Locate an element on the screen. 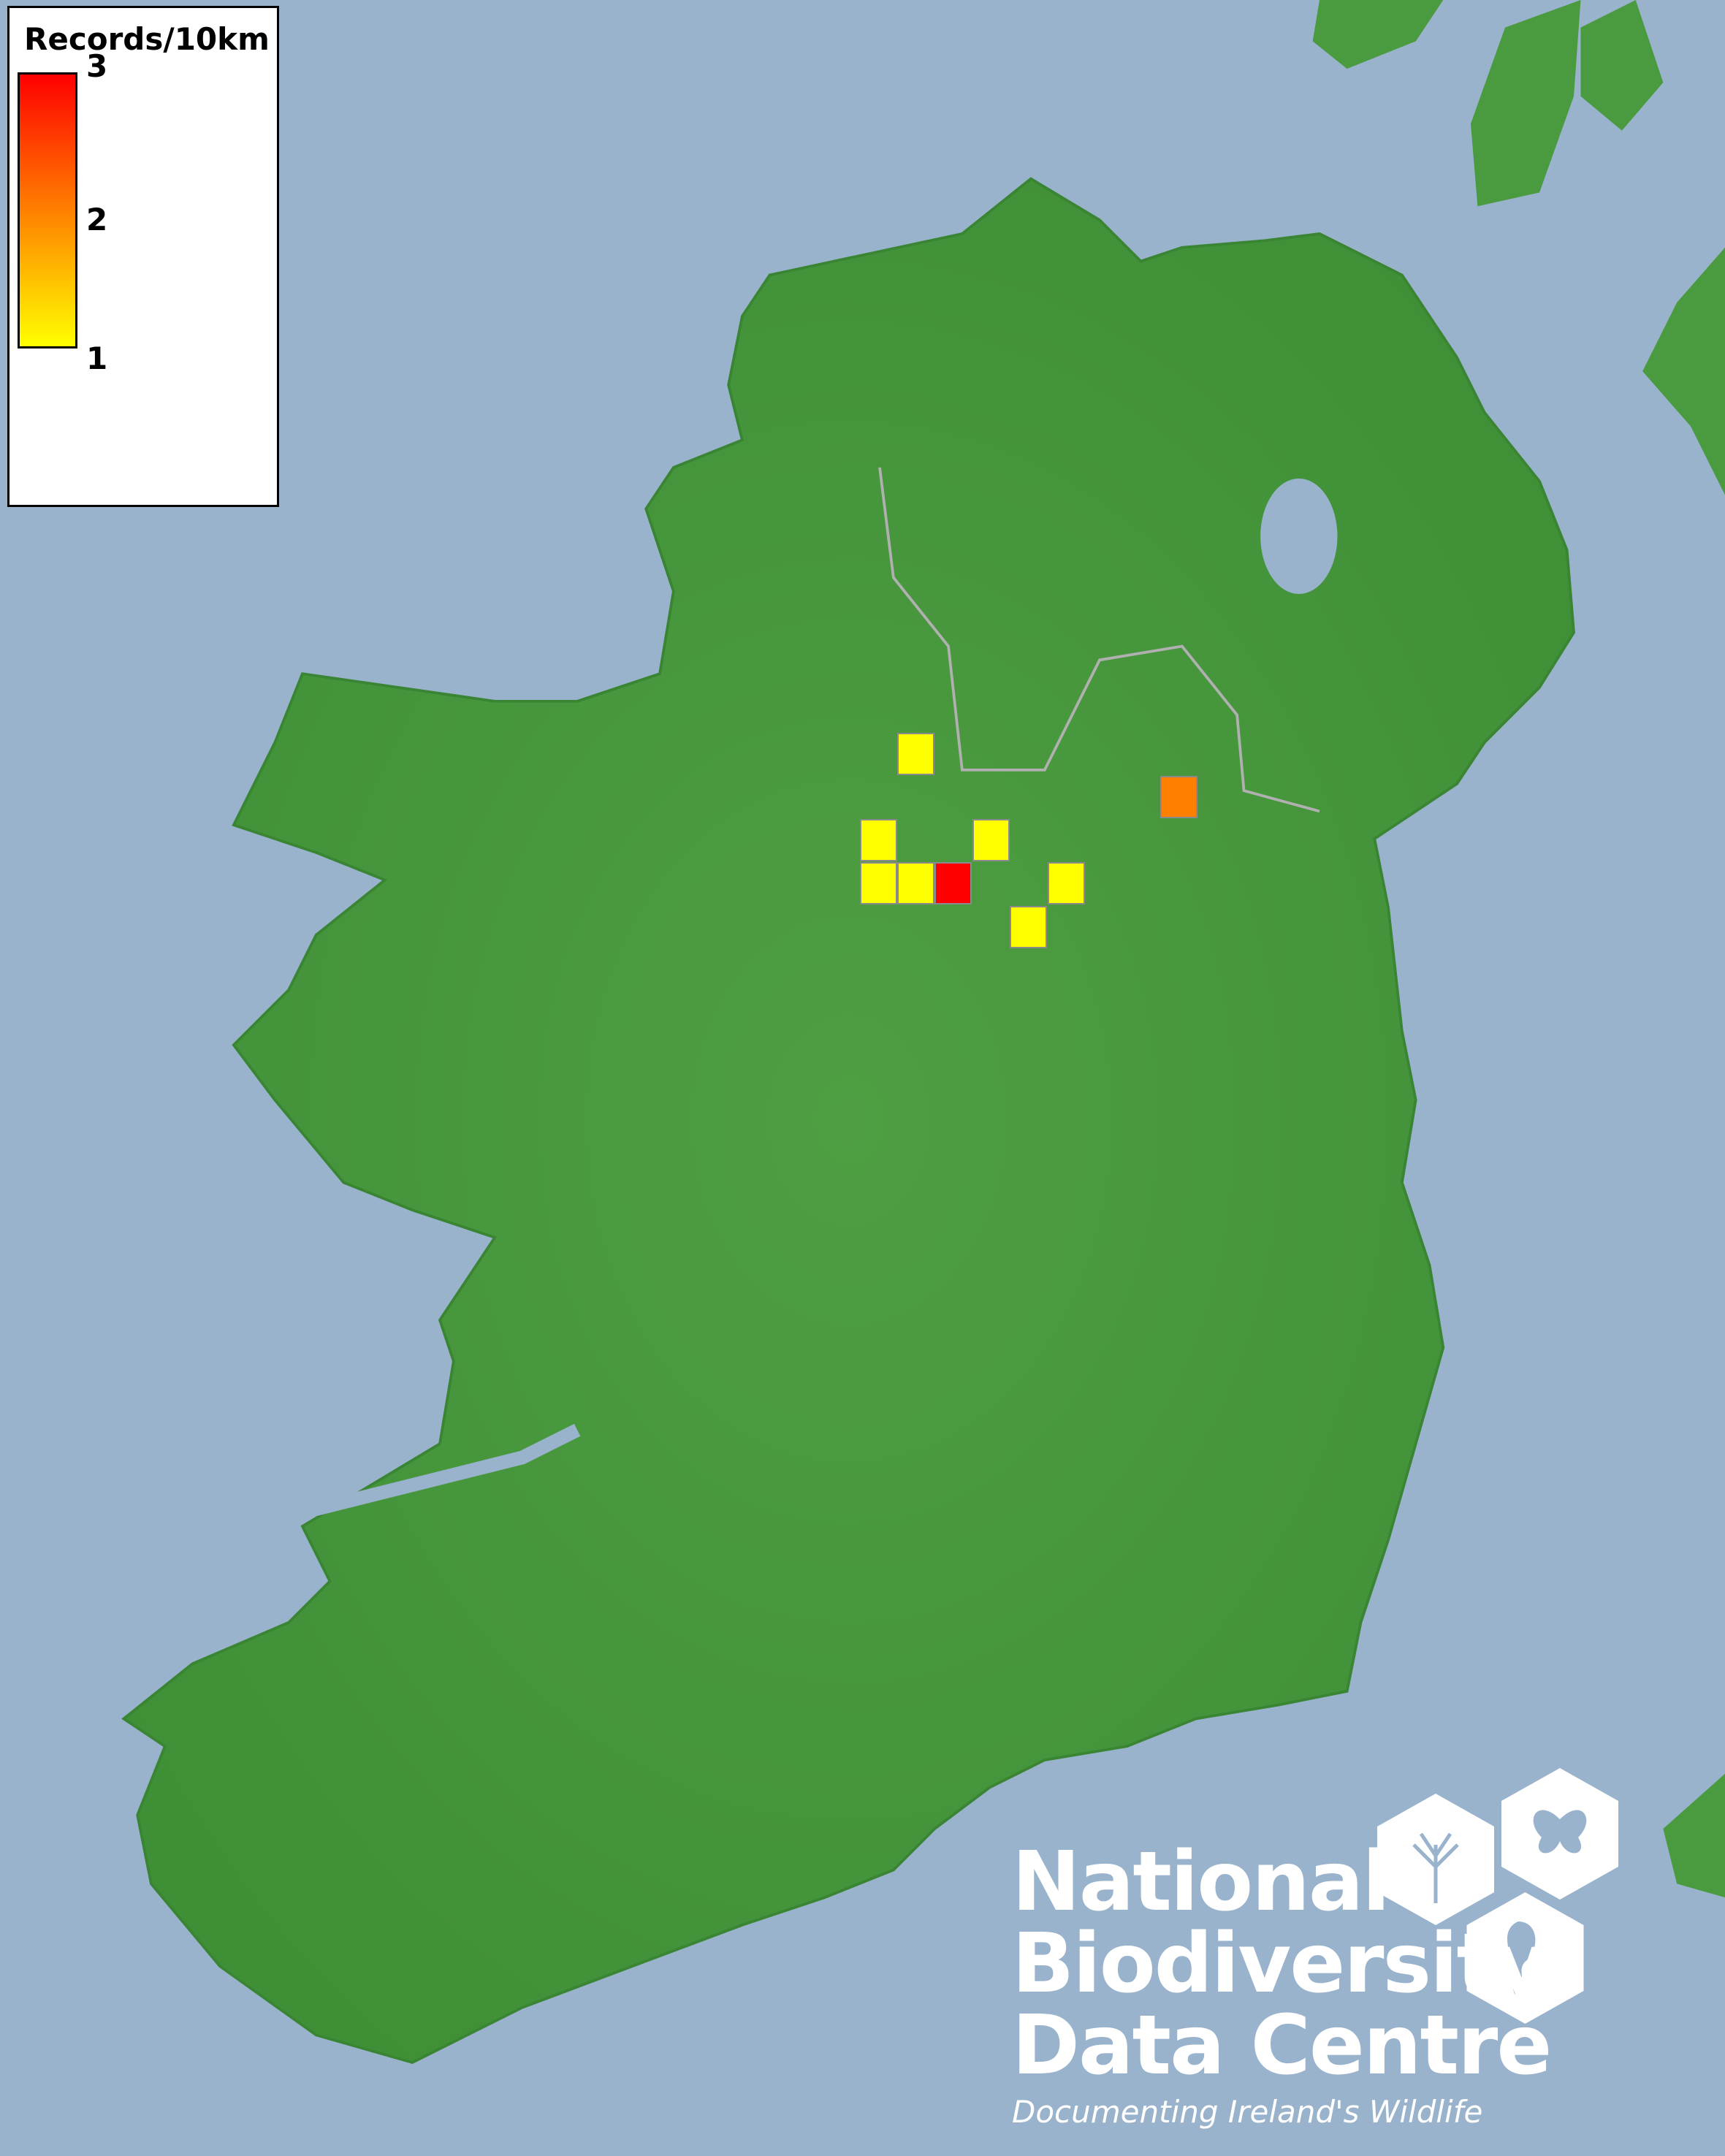  logo-line-2: Biodiversity is located at coordinates (1279, 1963).